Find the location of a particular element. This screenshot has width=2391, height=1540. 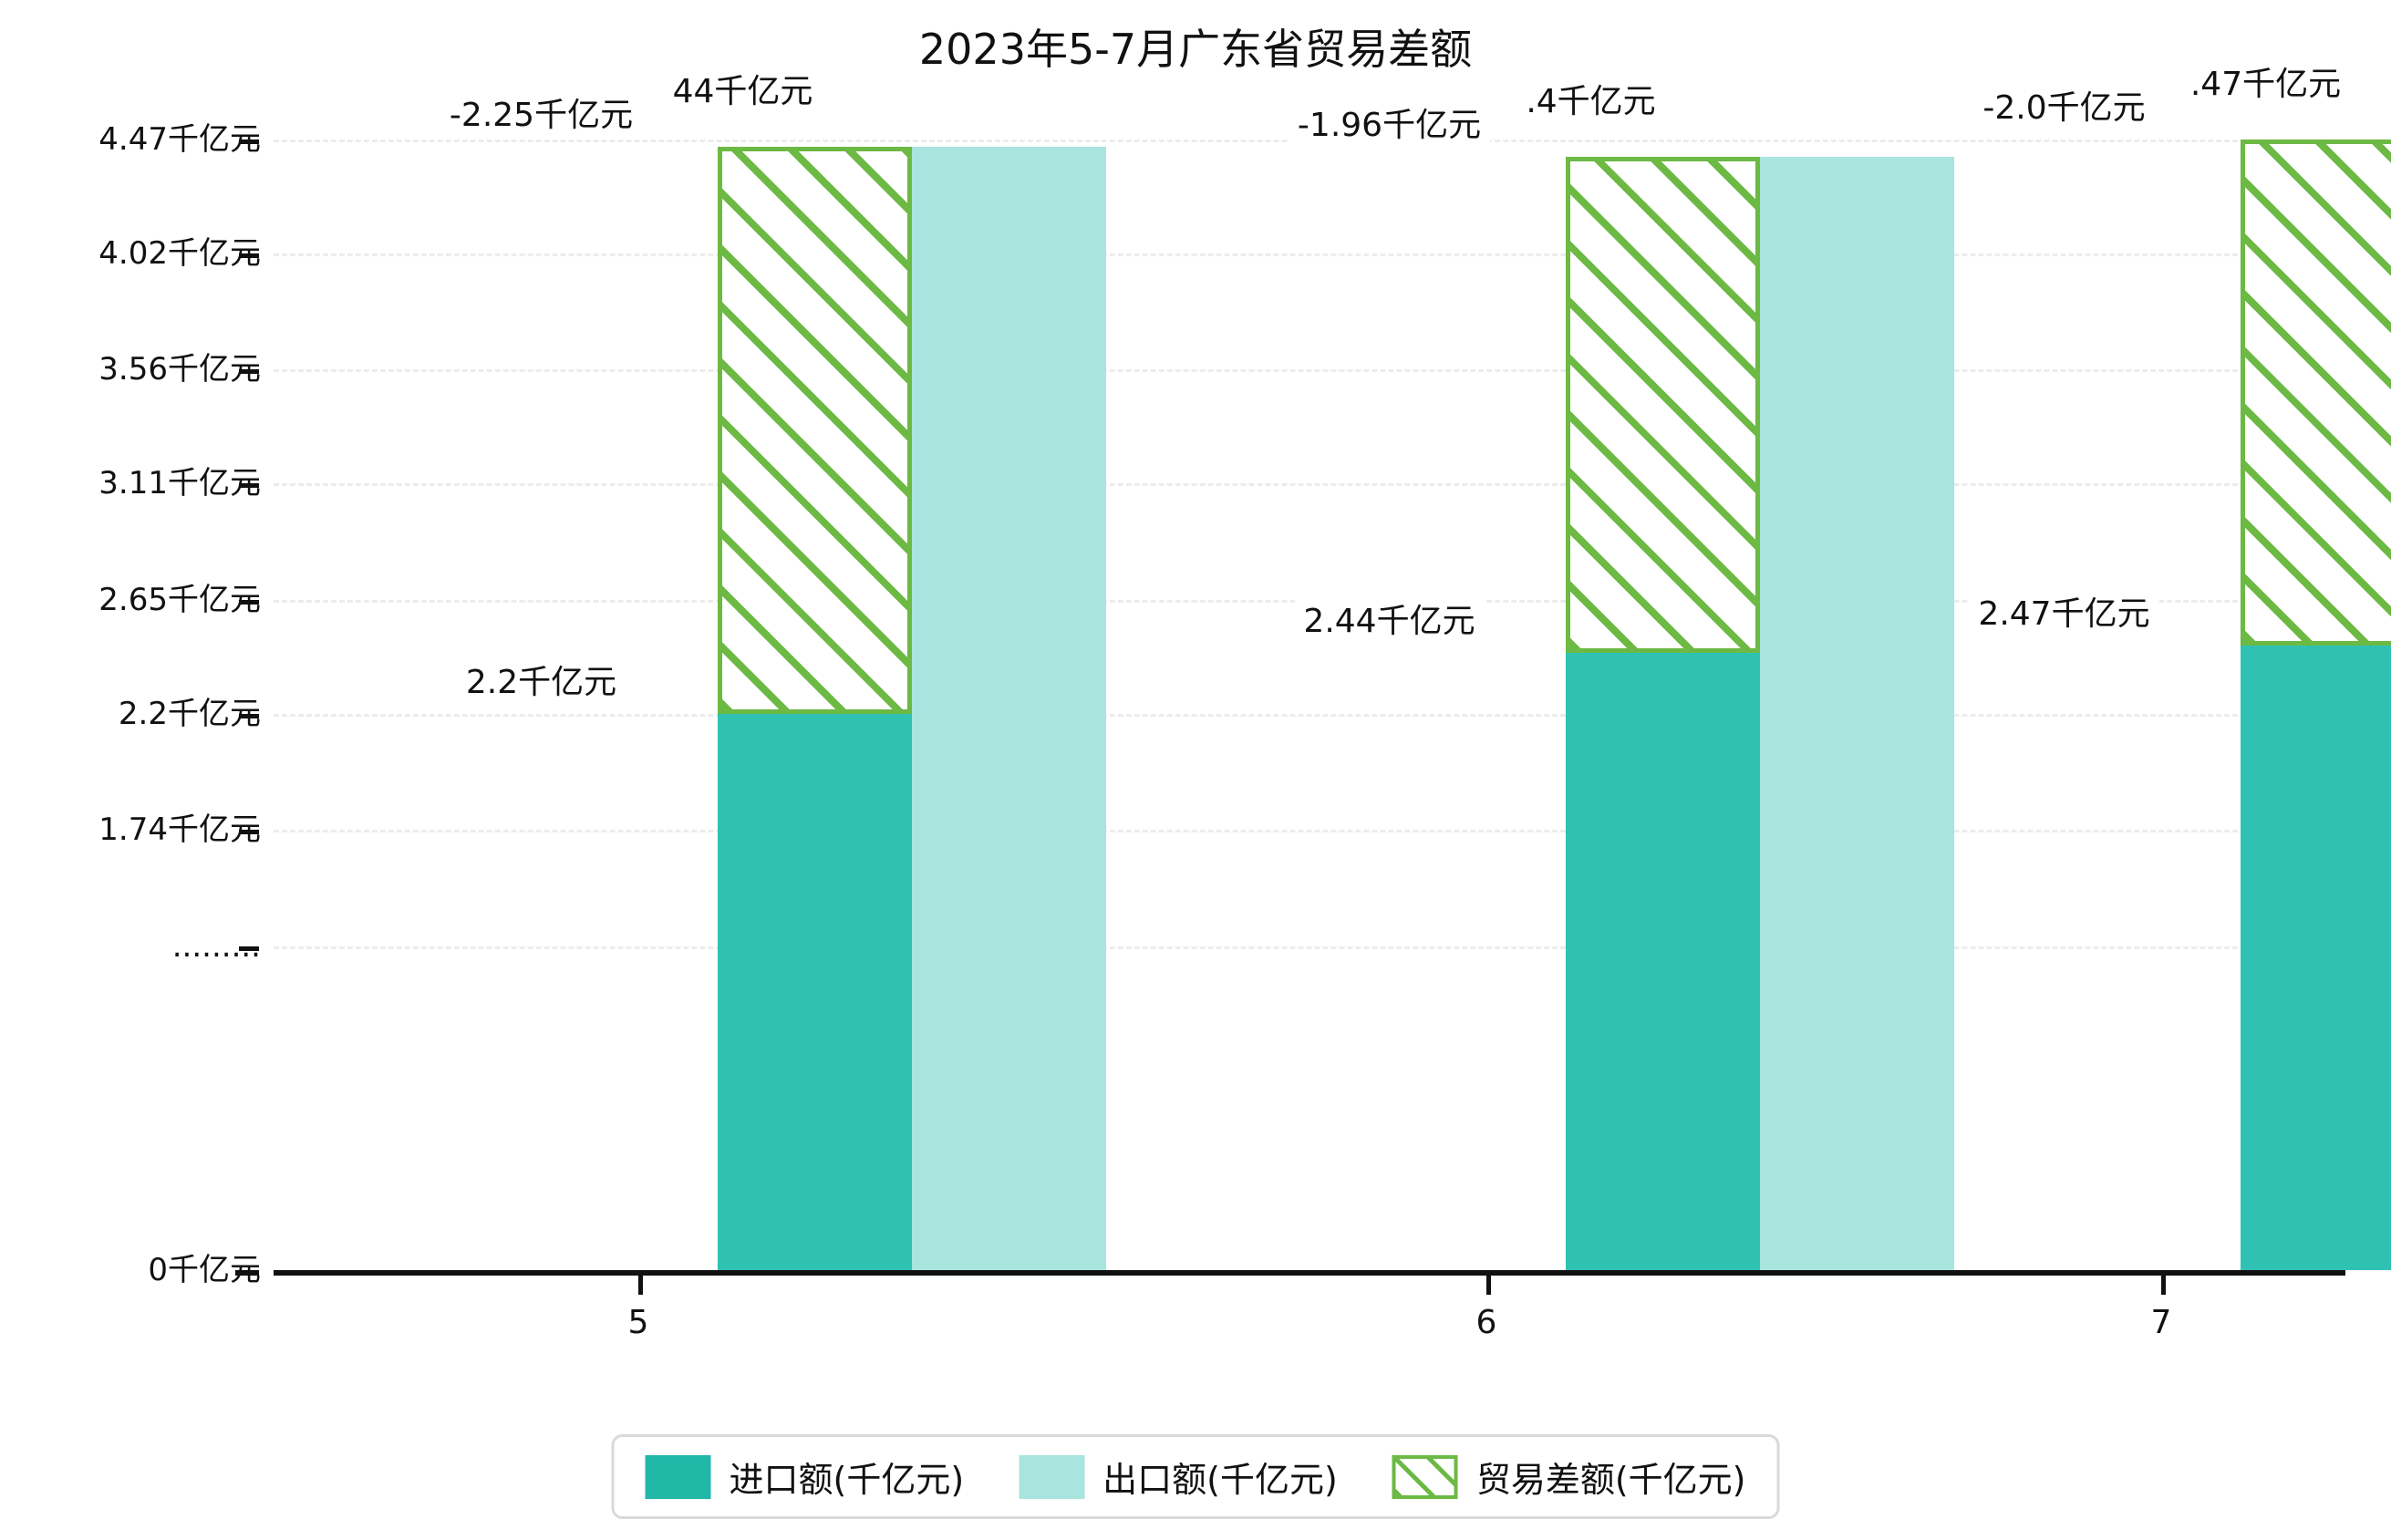

value-label-export: .4千亿元 is located at coordinates (1591, 103).